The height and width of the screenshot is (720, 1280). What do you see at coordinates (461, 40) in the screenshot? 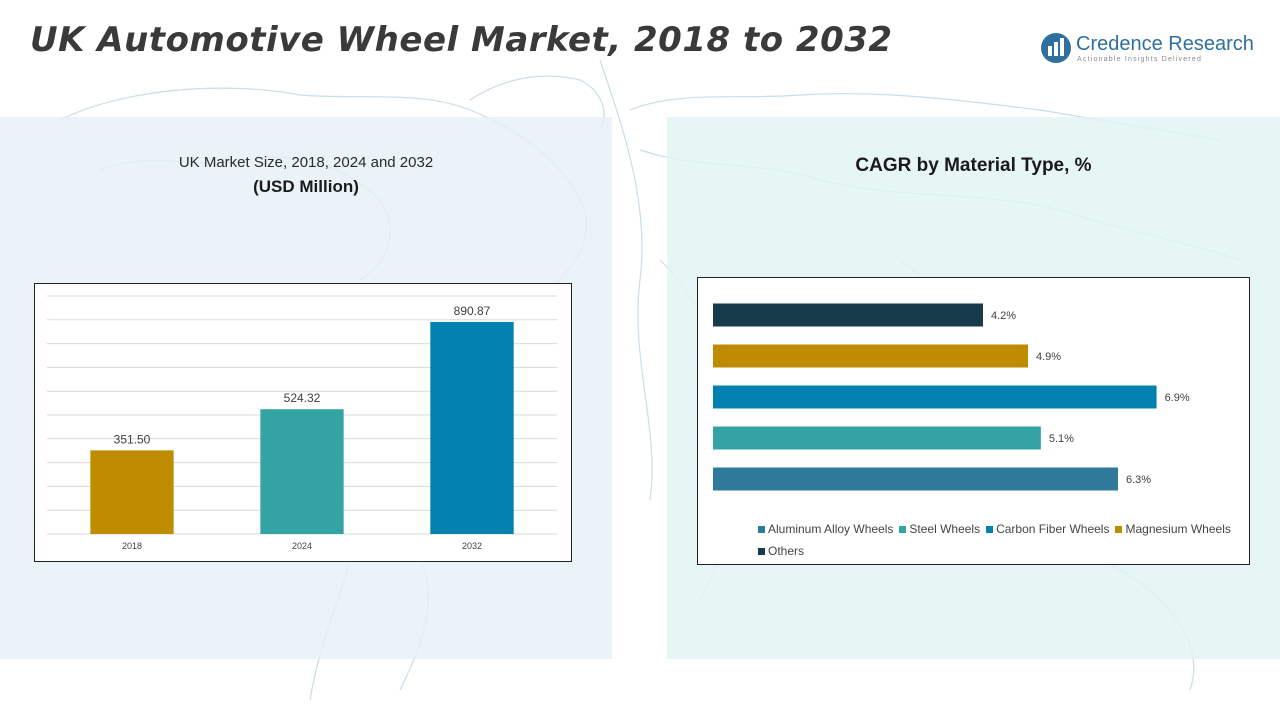
I see `page-title: UK Automotive Wheel Market, 2018 to 2032` at bounding box center [461, 40].